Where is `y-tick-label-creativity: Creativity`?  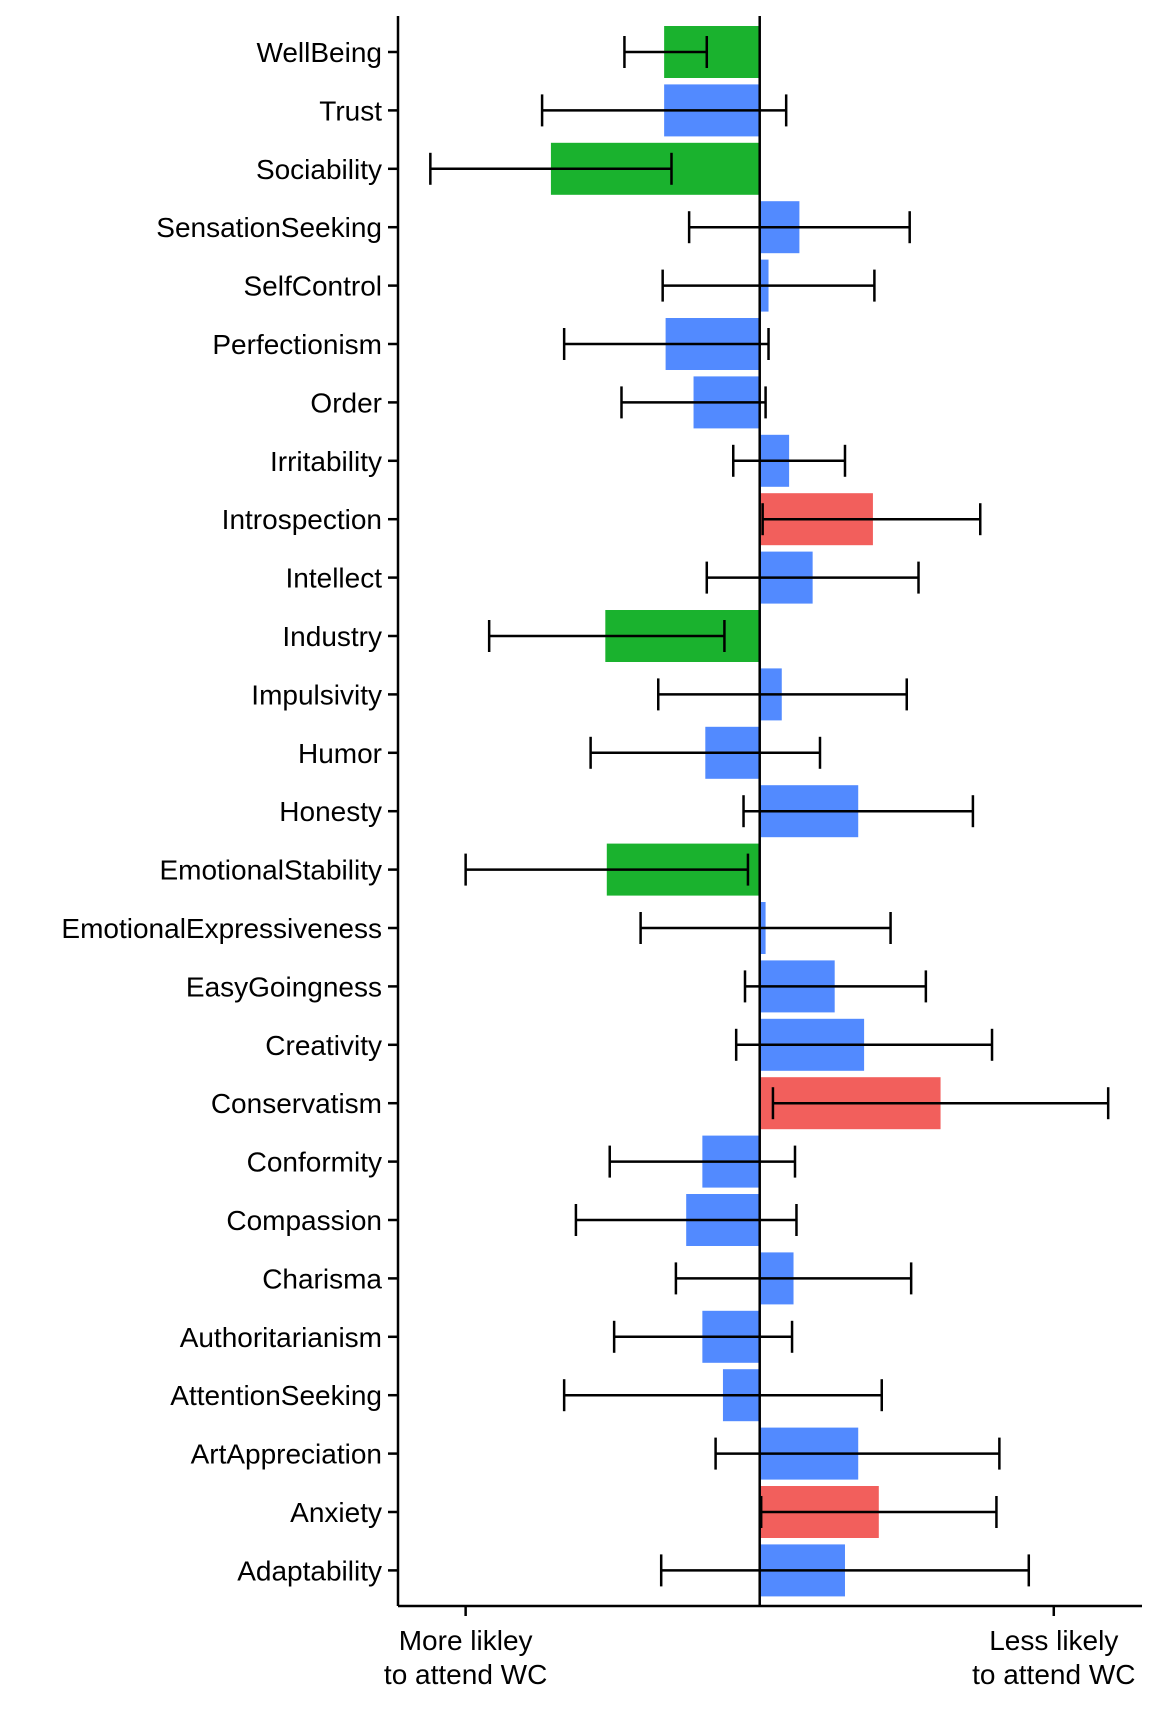
y-tick-label-creativity: Creativity is located at coordinates (323, 1045).